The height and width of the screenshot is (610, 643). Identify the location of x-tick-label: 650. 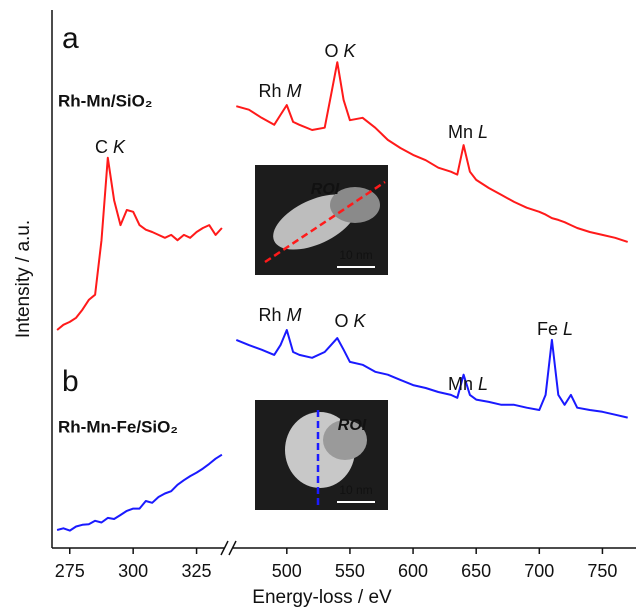
(476, 571).